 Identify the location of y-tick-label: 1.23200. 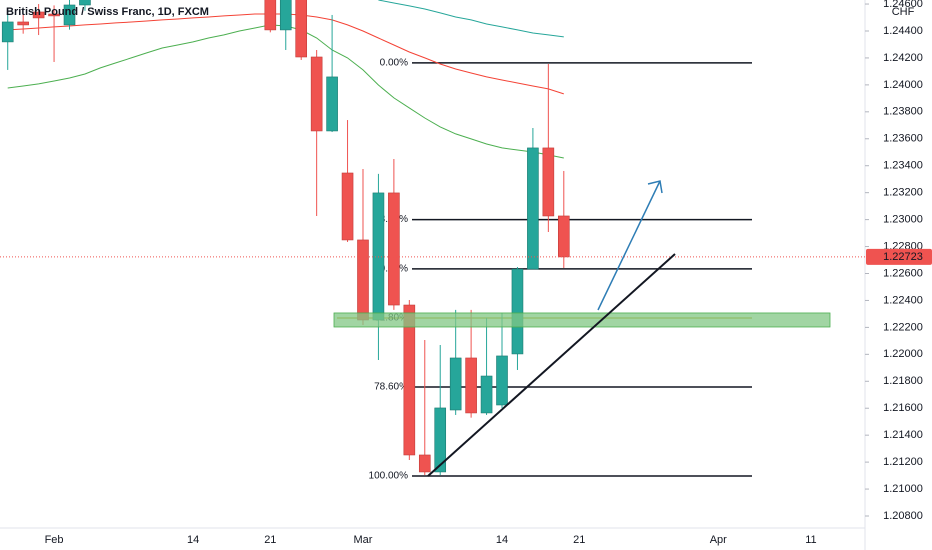
(903, 193).